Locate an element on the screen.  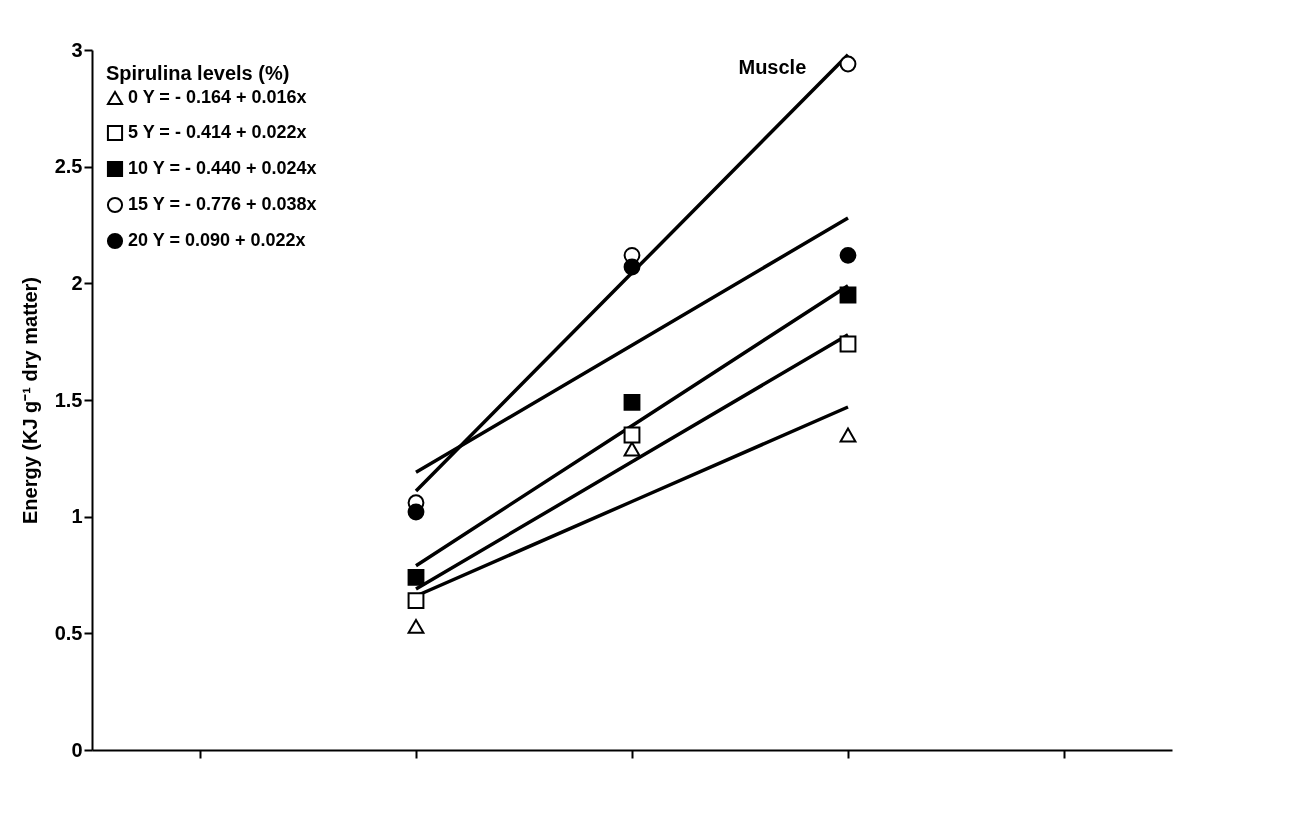
y-tick-label: 2 is located at coordinates (77, 282).